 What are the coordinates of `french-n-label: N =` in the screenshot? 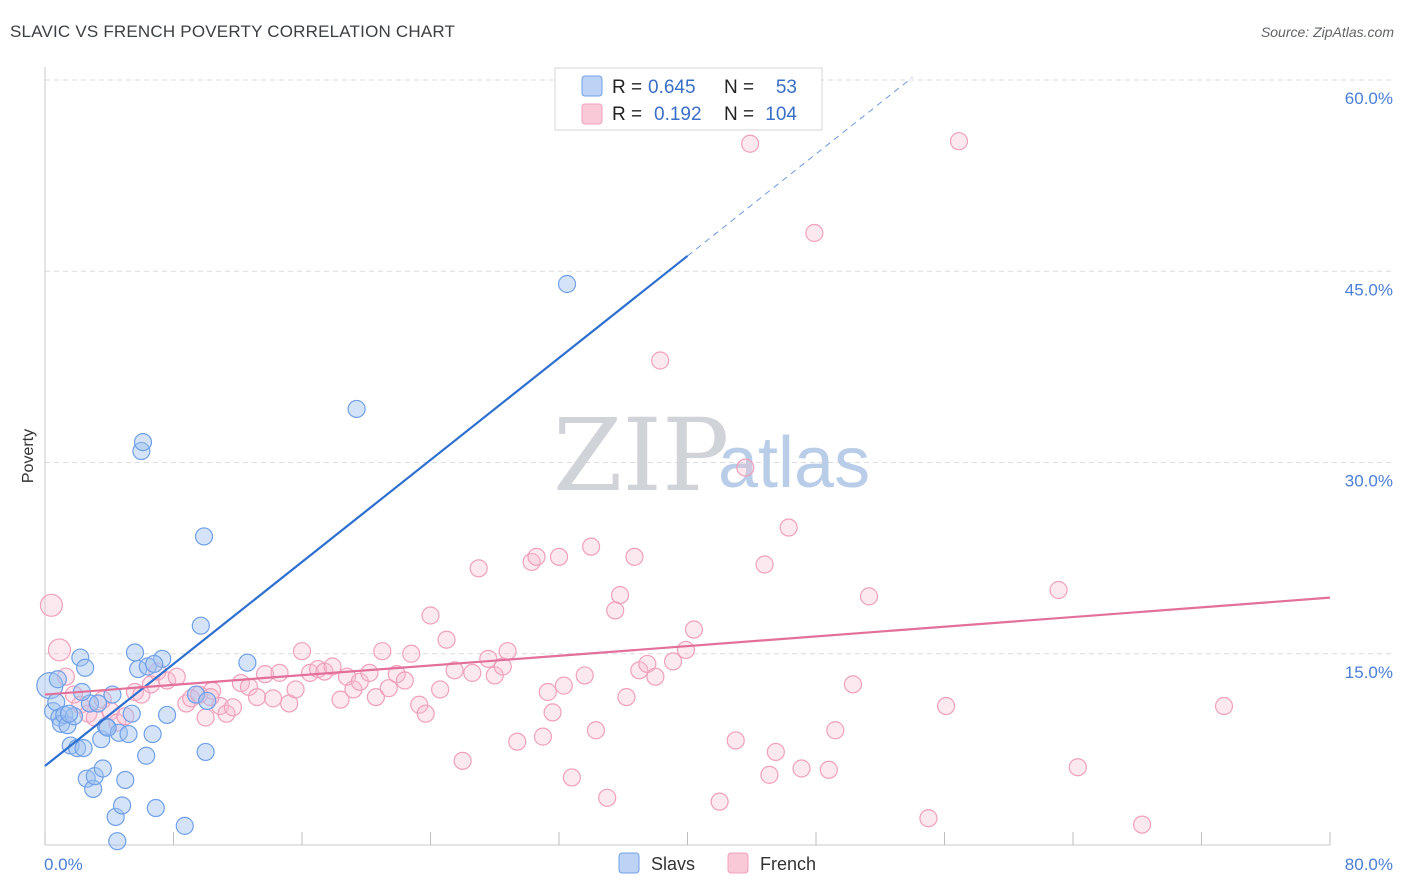 It's located at (739, 114).